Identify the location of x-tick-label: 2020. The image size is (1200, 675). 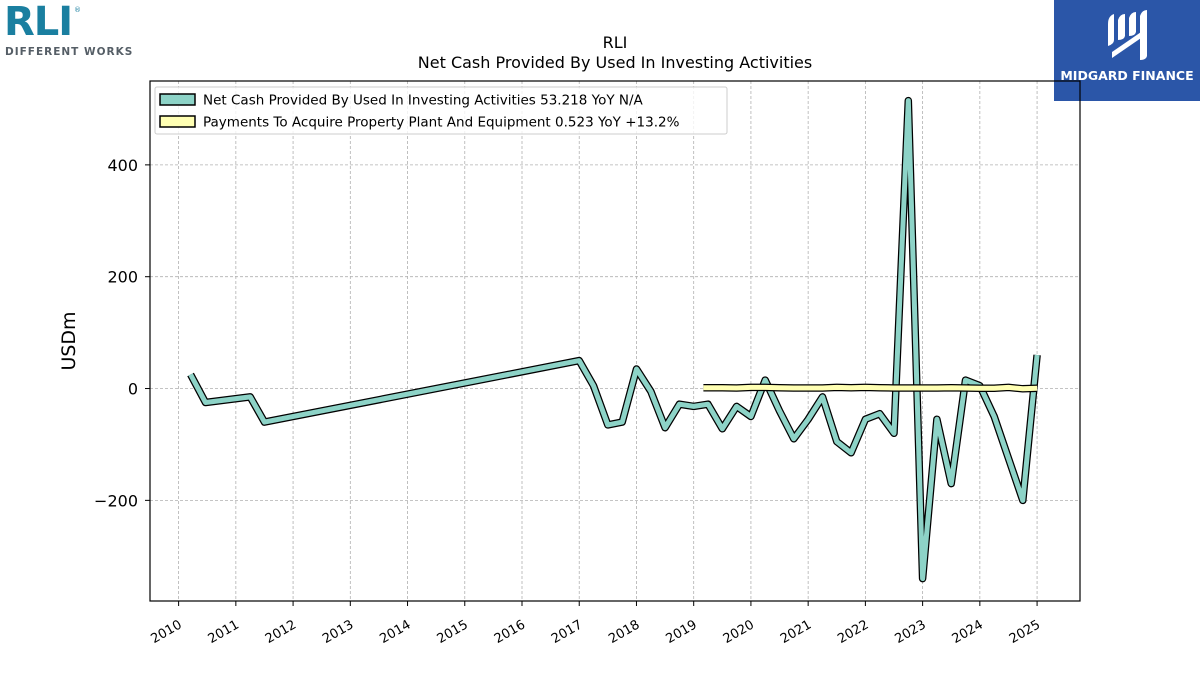
(739, 632).